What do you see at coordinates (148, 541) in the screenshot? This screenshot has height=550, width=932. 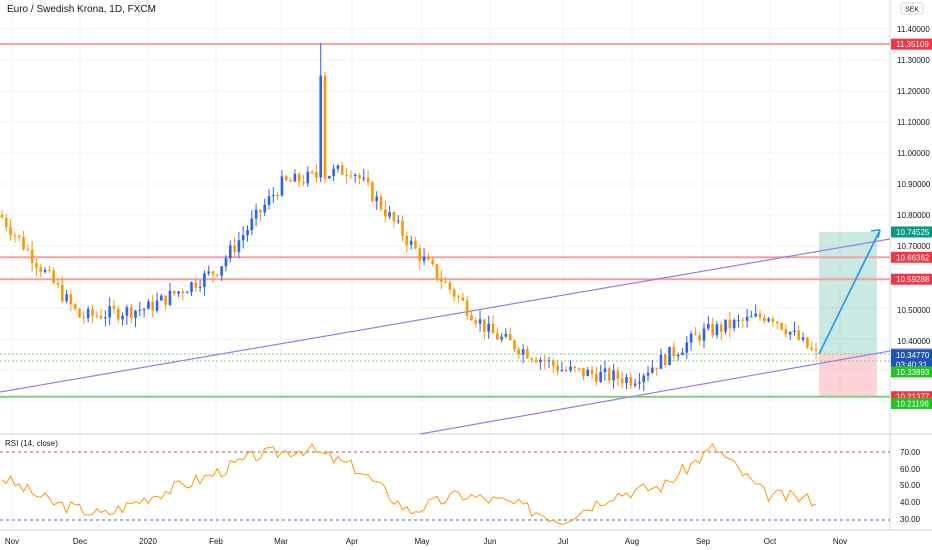 I see `time-label: 2020` at bounding box center [148, 541].